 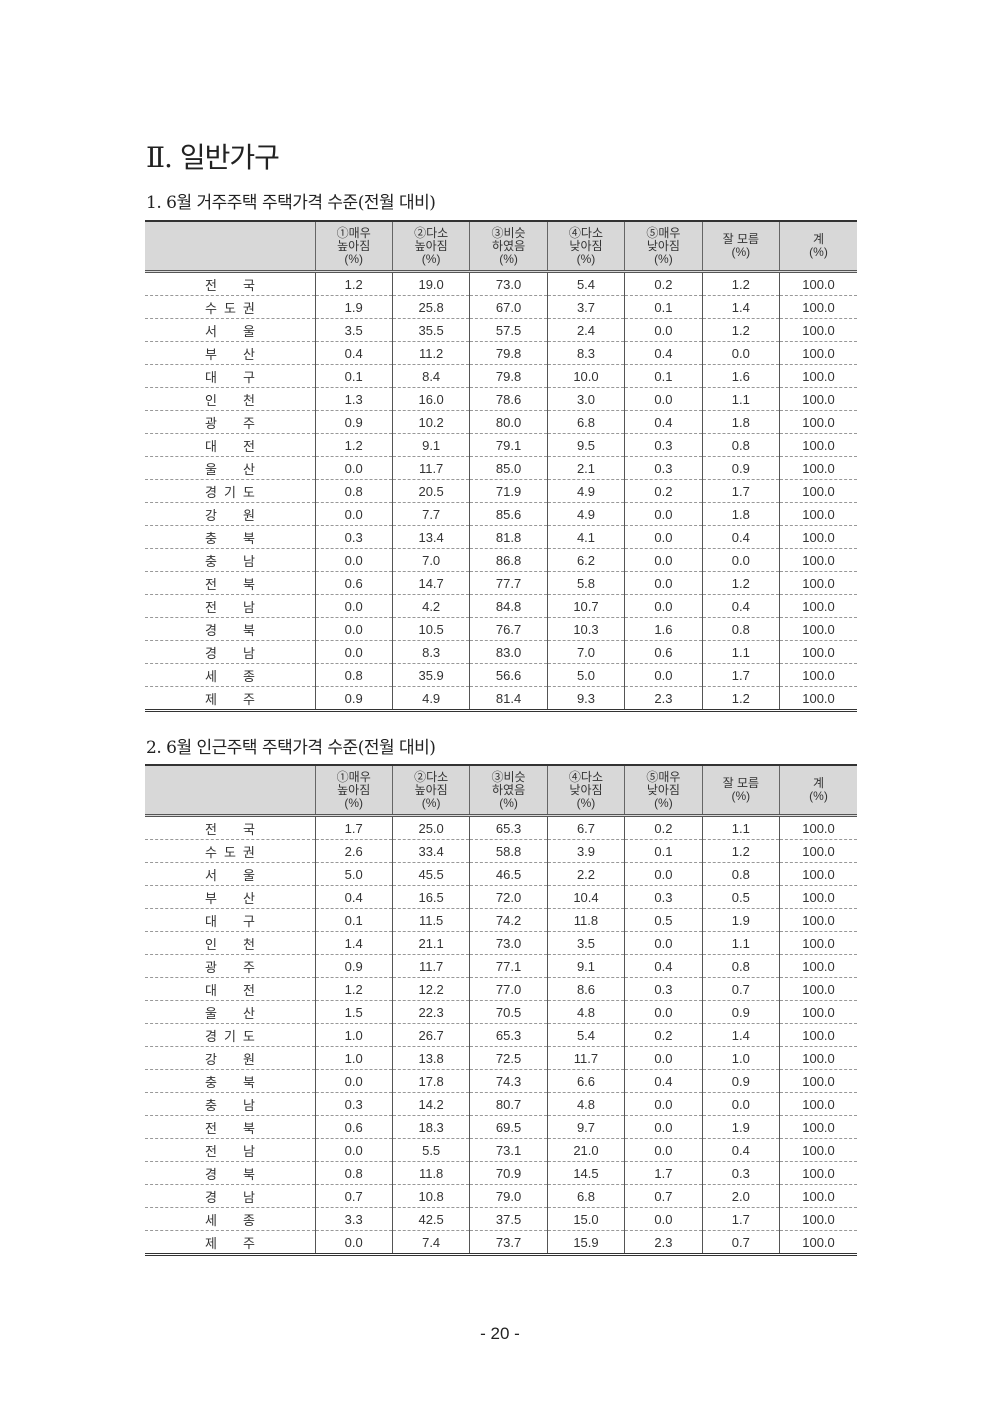 What do you see at coordinates (501, 1196) in the screenshot?
I see `table-row: 경남 0.7 10.8 79.0 6.8 0.7 2.0 100.0` at bounding box center [501, 1196].